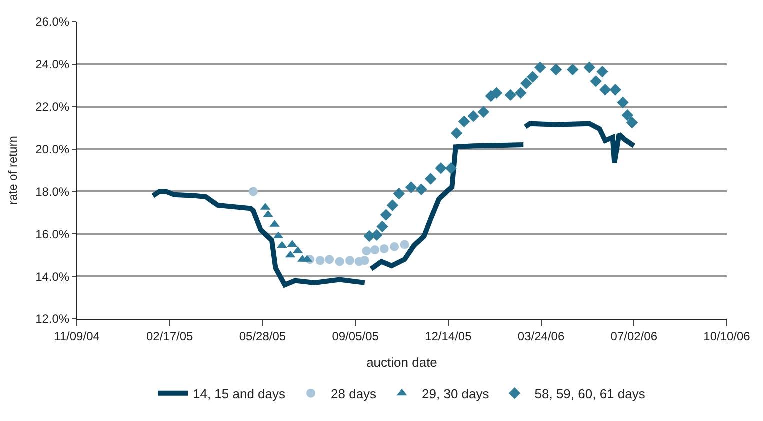 The width and height of the screenshot is (763, 421). What do you see at coordinates (13, 170) in the screenshot?
I see `y-axis-title: rate of return` at bounding box center [13, 170].